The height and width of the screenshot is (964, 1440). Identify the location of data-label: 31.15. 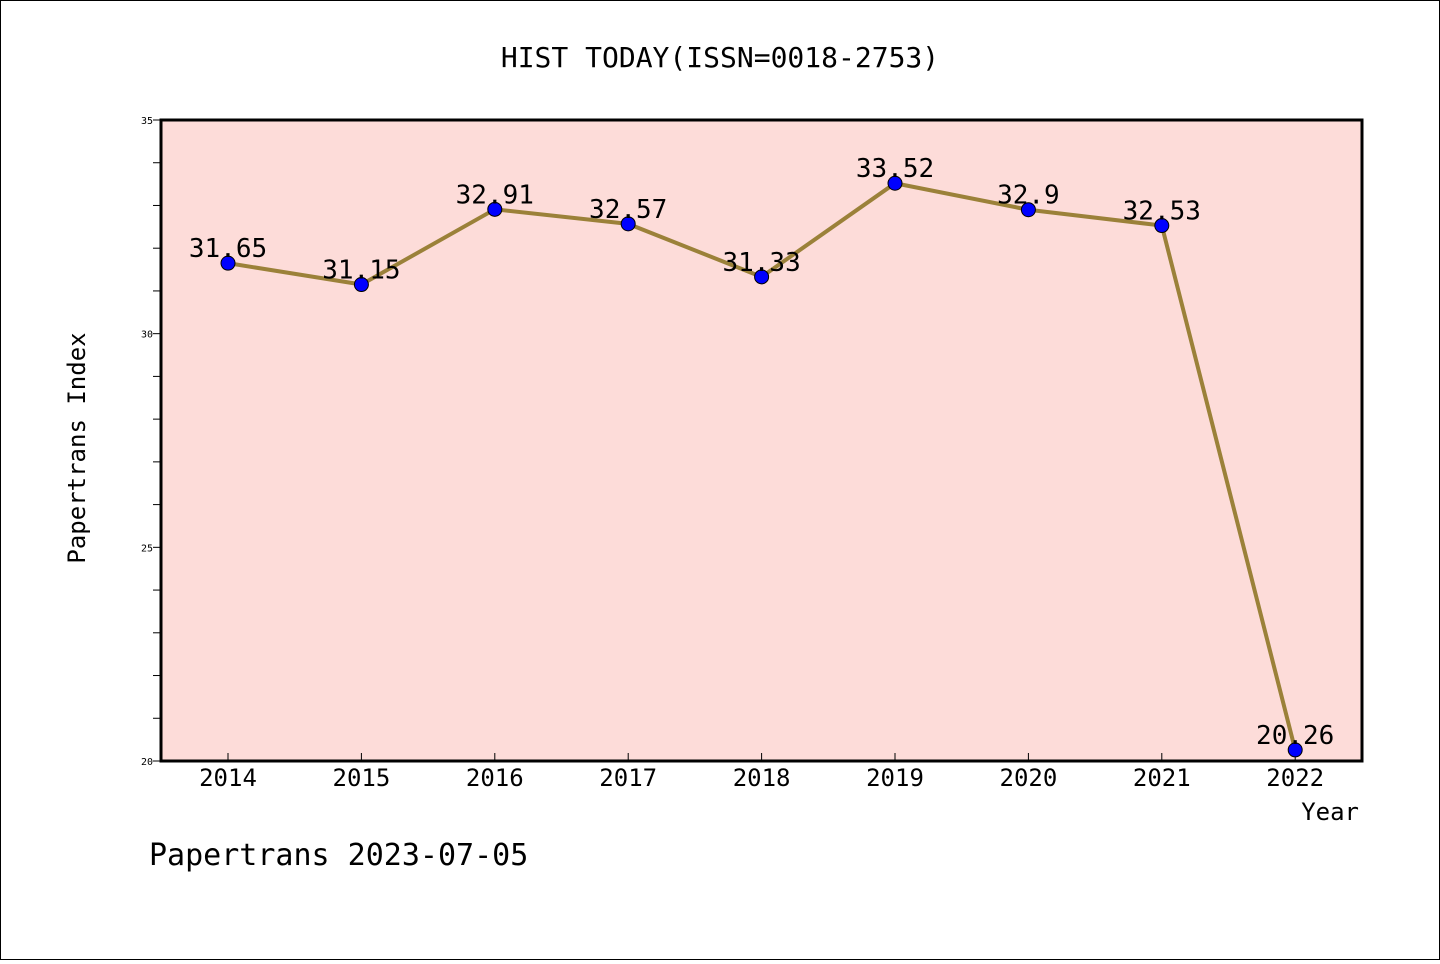
(361, 271).